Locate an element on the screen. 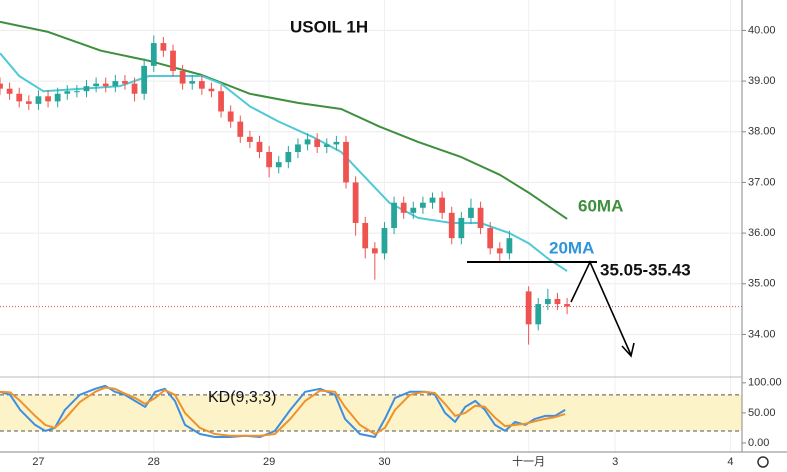  x-tick-label: 十一月 is located at coordinates (528, 461).